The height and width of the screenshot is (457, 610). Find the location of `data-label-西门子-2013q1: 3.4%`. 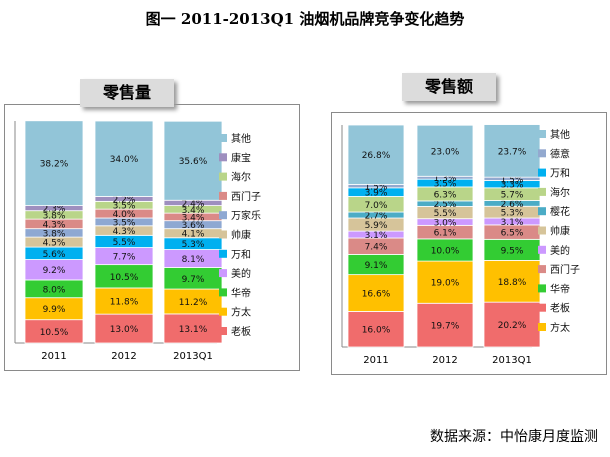

data-label-西门子-2013q1: 3.4% is located at coordinates (193, 218).